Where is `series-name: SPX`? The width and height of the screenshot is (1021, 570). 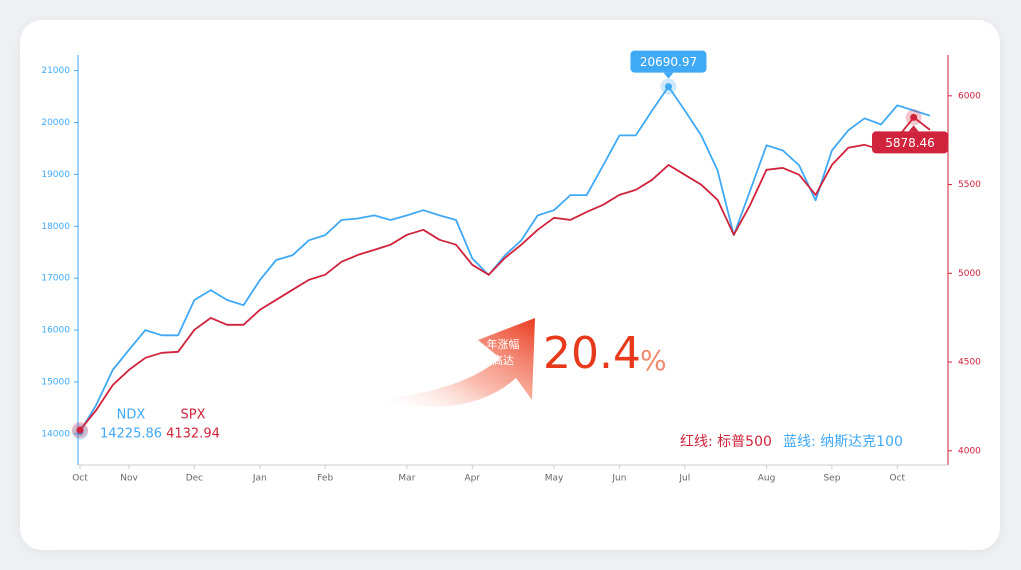
series-name: SPX is located at coordinates (193, 415).